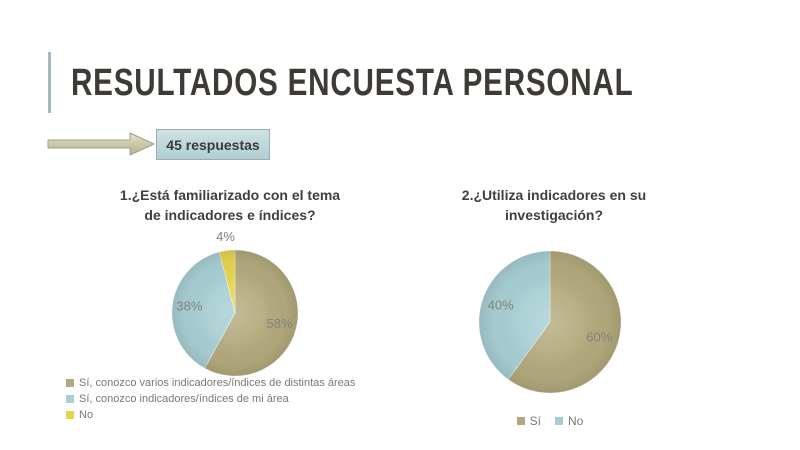  I want to click on title-accent-bar, so click(49, 82).